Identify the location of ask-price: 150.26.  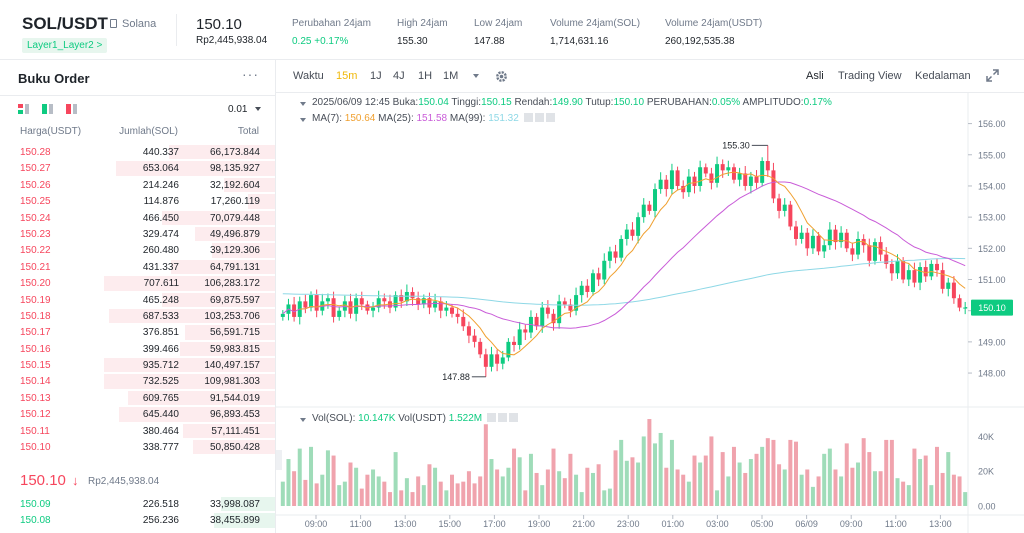
(35, 185).